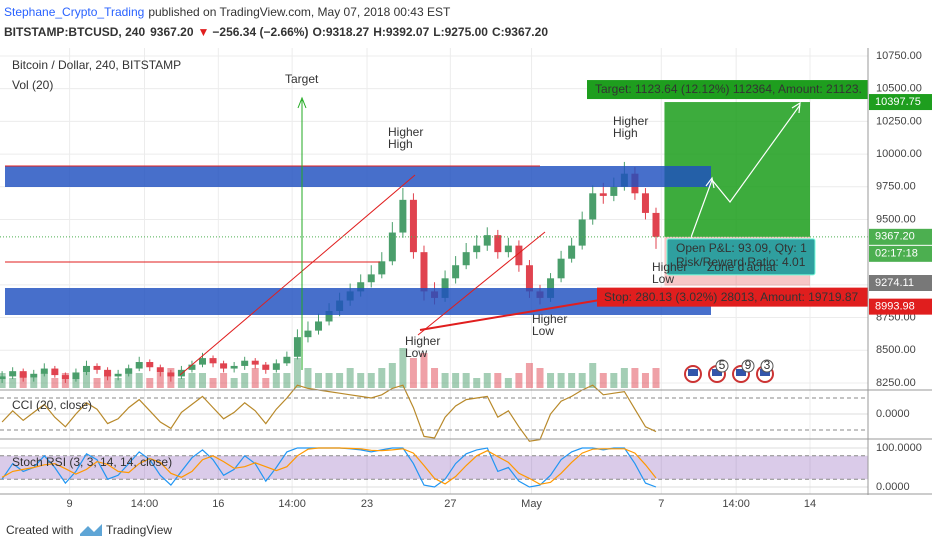 The width and height of the screenshot is (932, 550). Describe the element at coordinates (753, 145) in the screenshot. I see `arrow-heads` at that location.